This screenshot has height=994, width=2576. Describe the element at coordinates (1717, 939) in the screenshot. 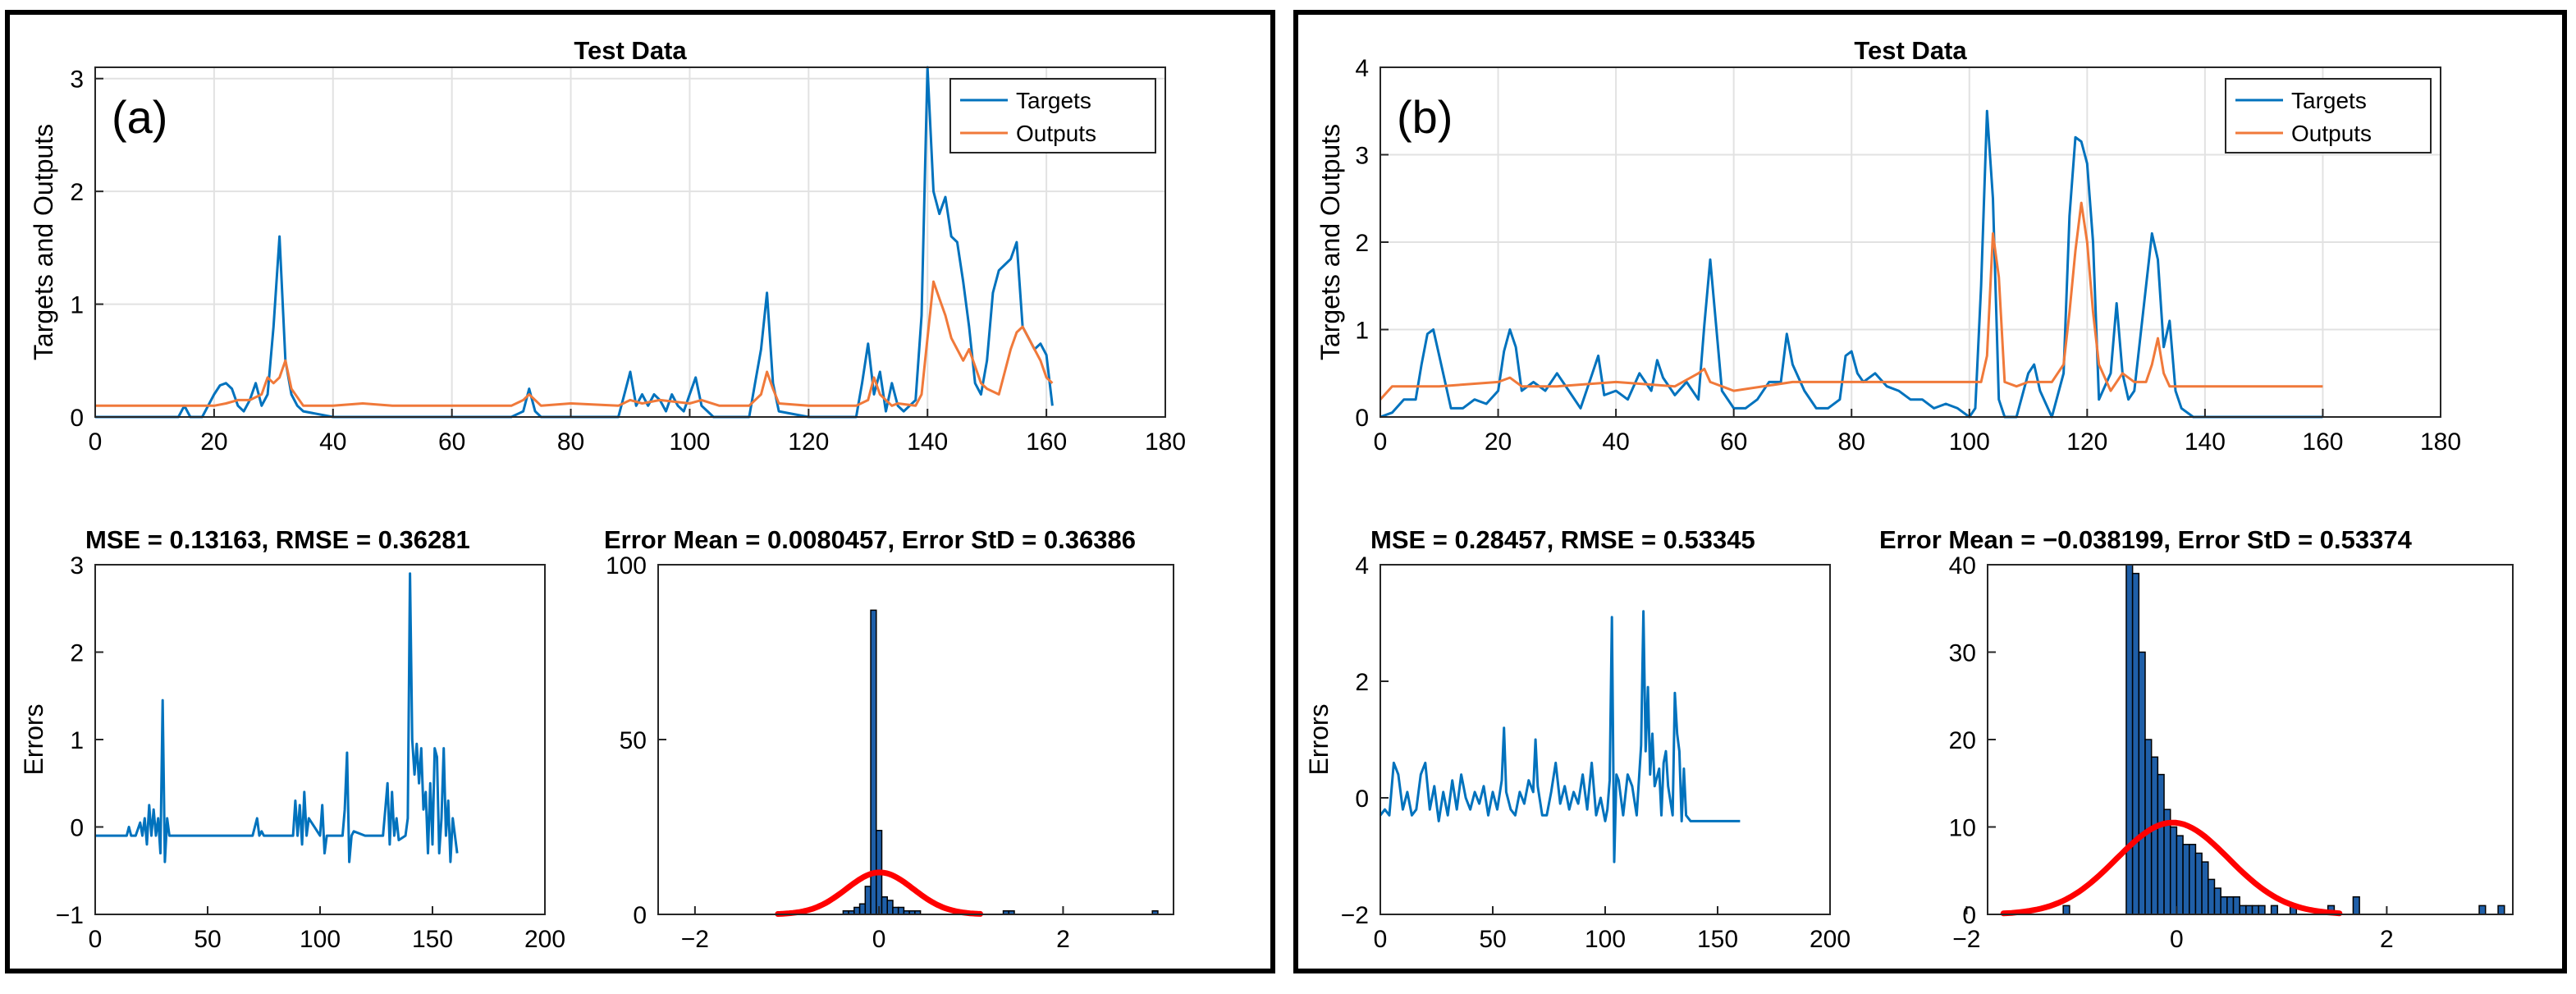

I see `x-tick-label: 150` at that location.